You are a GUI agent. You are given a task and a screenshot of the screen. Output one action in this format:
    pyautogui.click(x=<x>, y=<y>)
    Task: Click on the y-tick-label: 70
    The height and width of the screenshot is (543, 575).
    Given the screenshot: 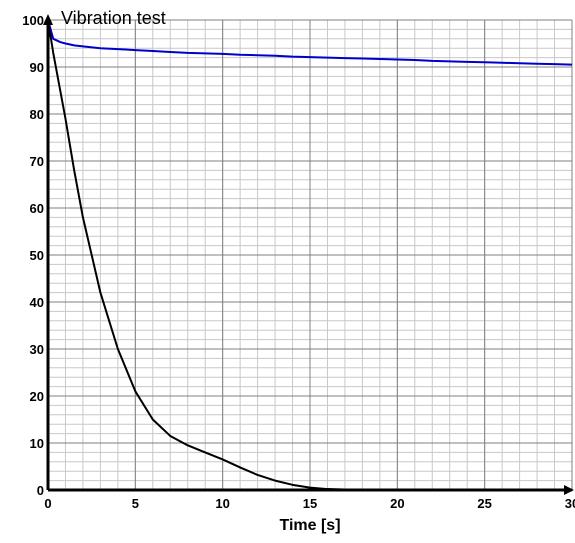 What is the action you would take?
    pyautogui.click(x=37, y=161)
    